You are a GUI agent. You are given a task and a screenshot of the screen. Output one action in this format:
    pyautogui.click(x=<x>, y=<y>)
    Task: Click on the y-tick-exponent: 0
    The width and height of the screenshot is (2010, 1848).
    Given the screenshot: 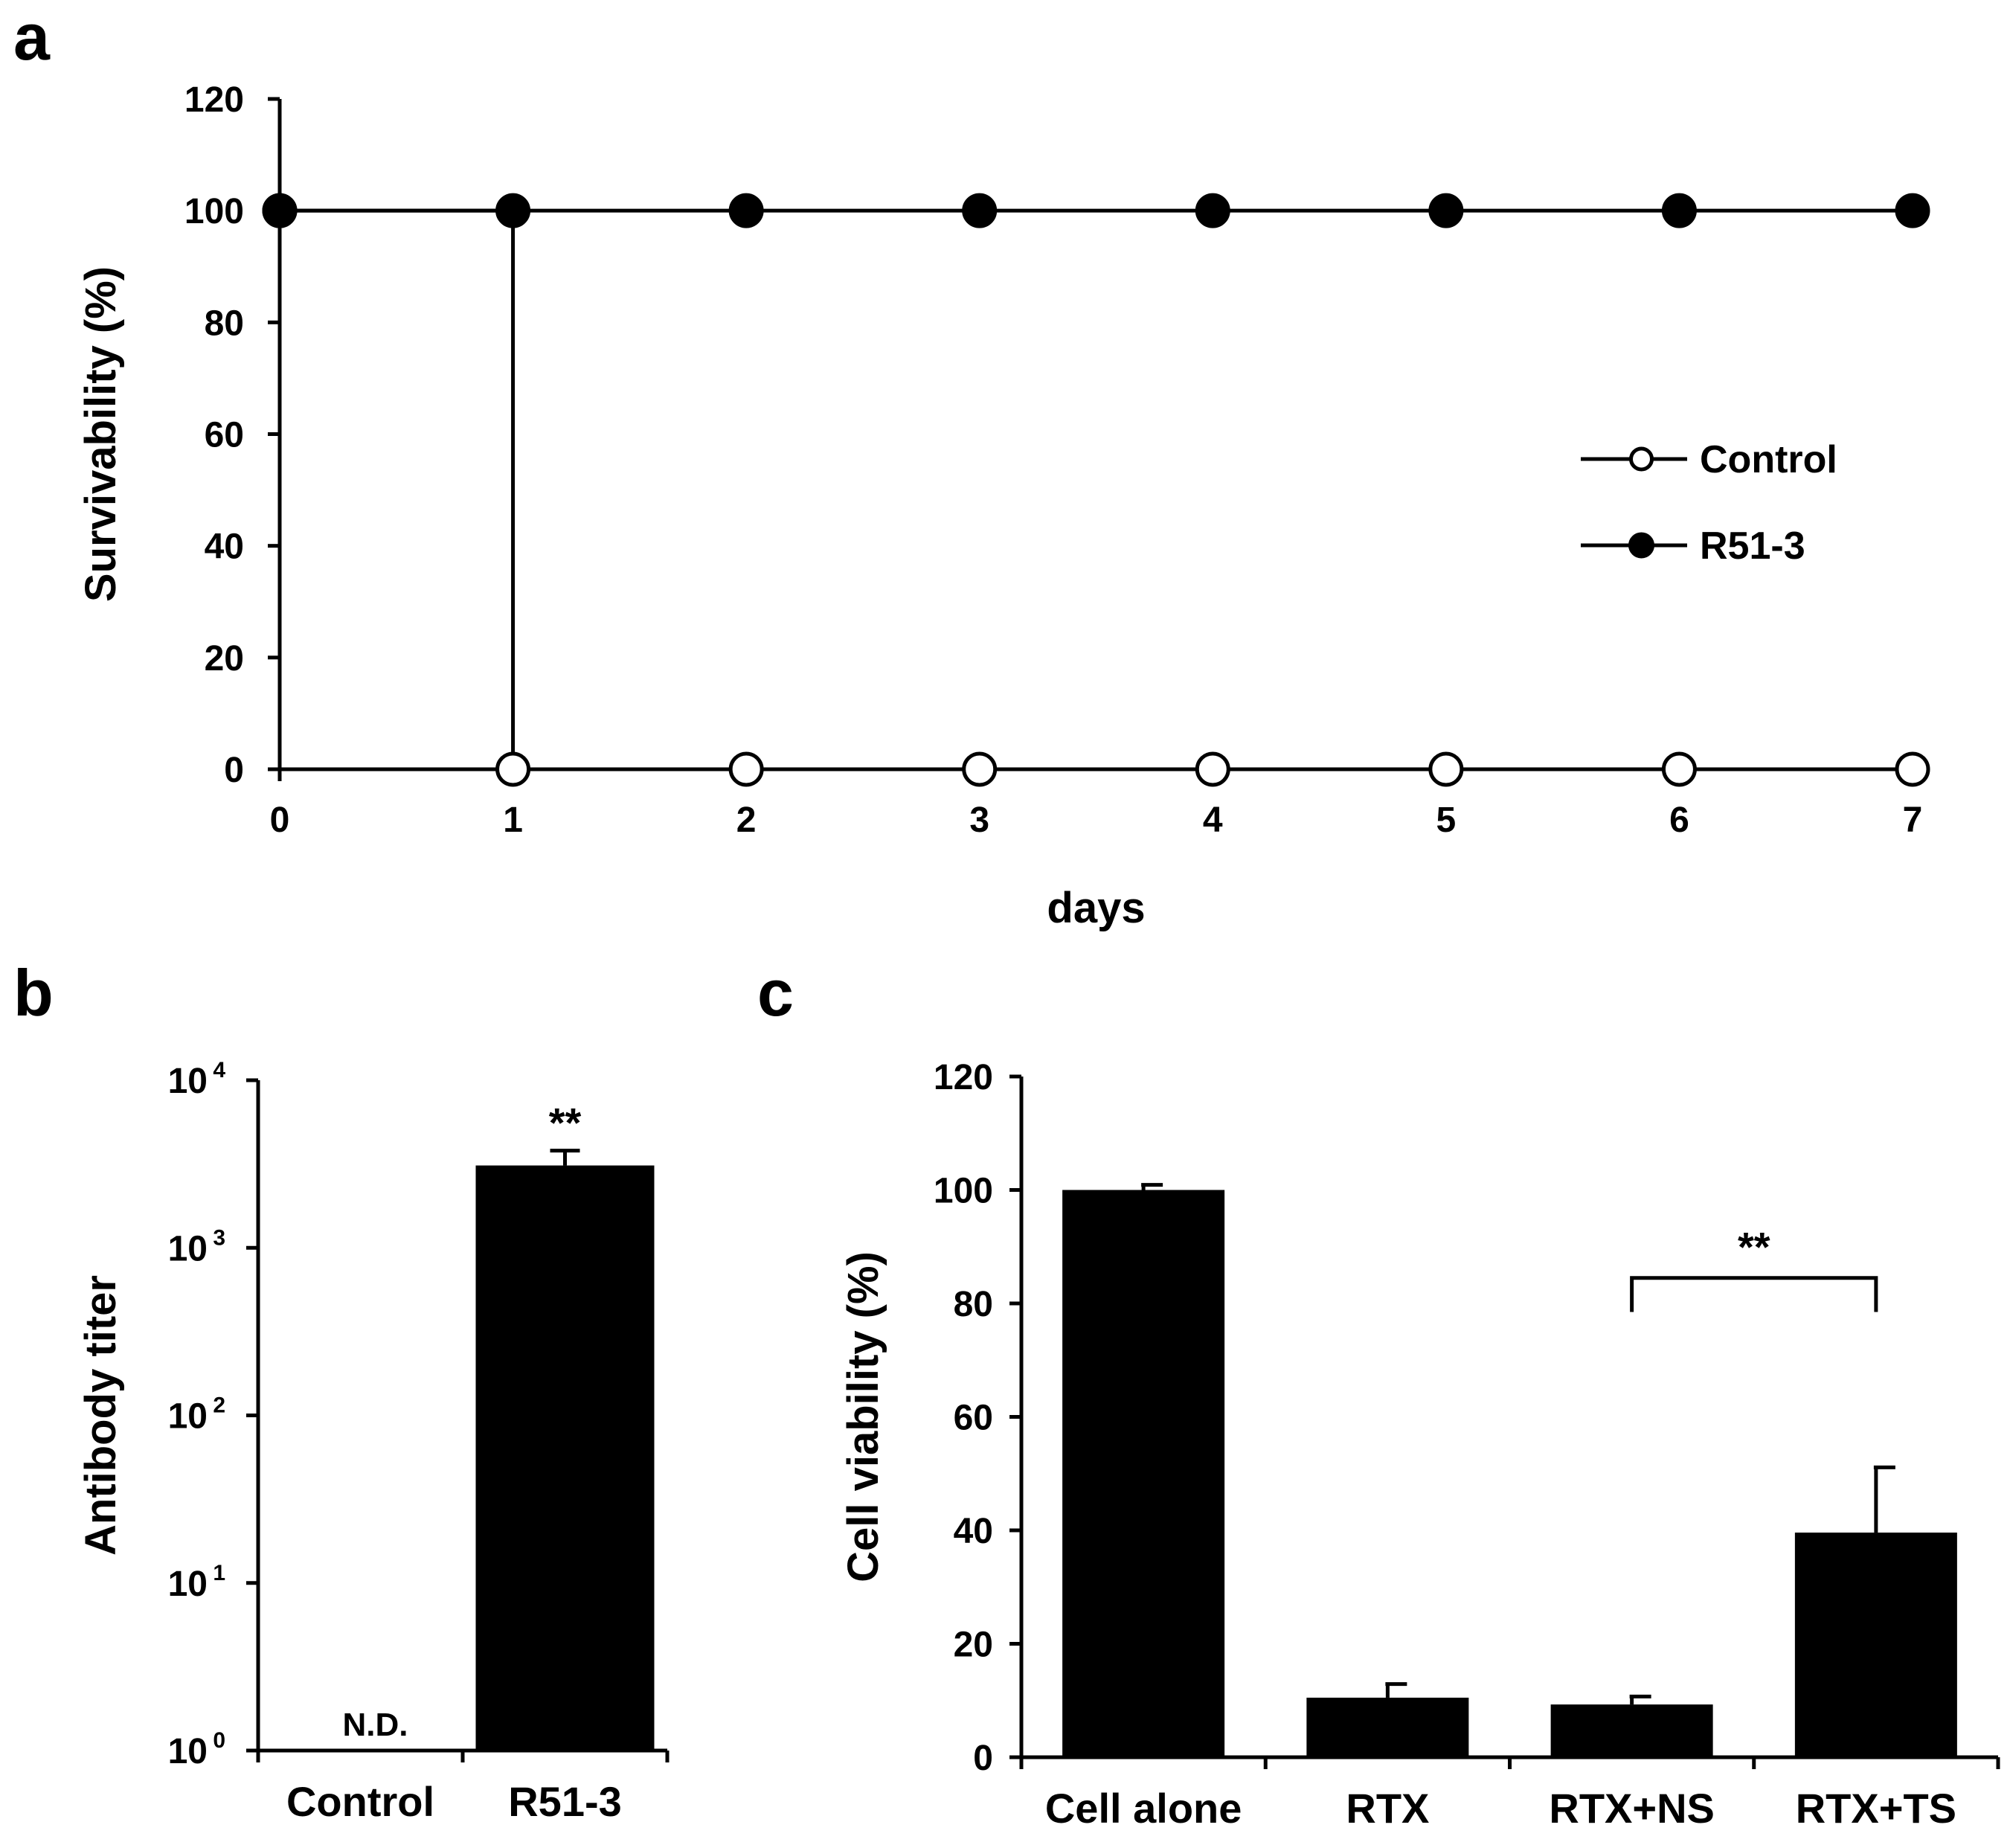 What is the action you would take?
    pyautogui.click(x=219, y=1740)
    